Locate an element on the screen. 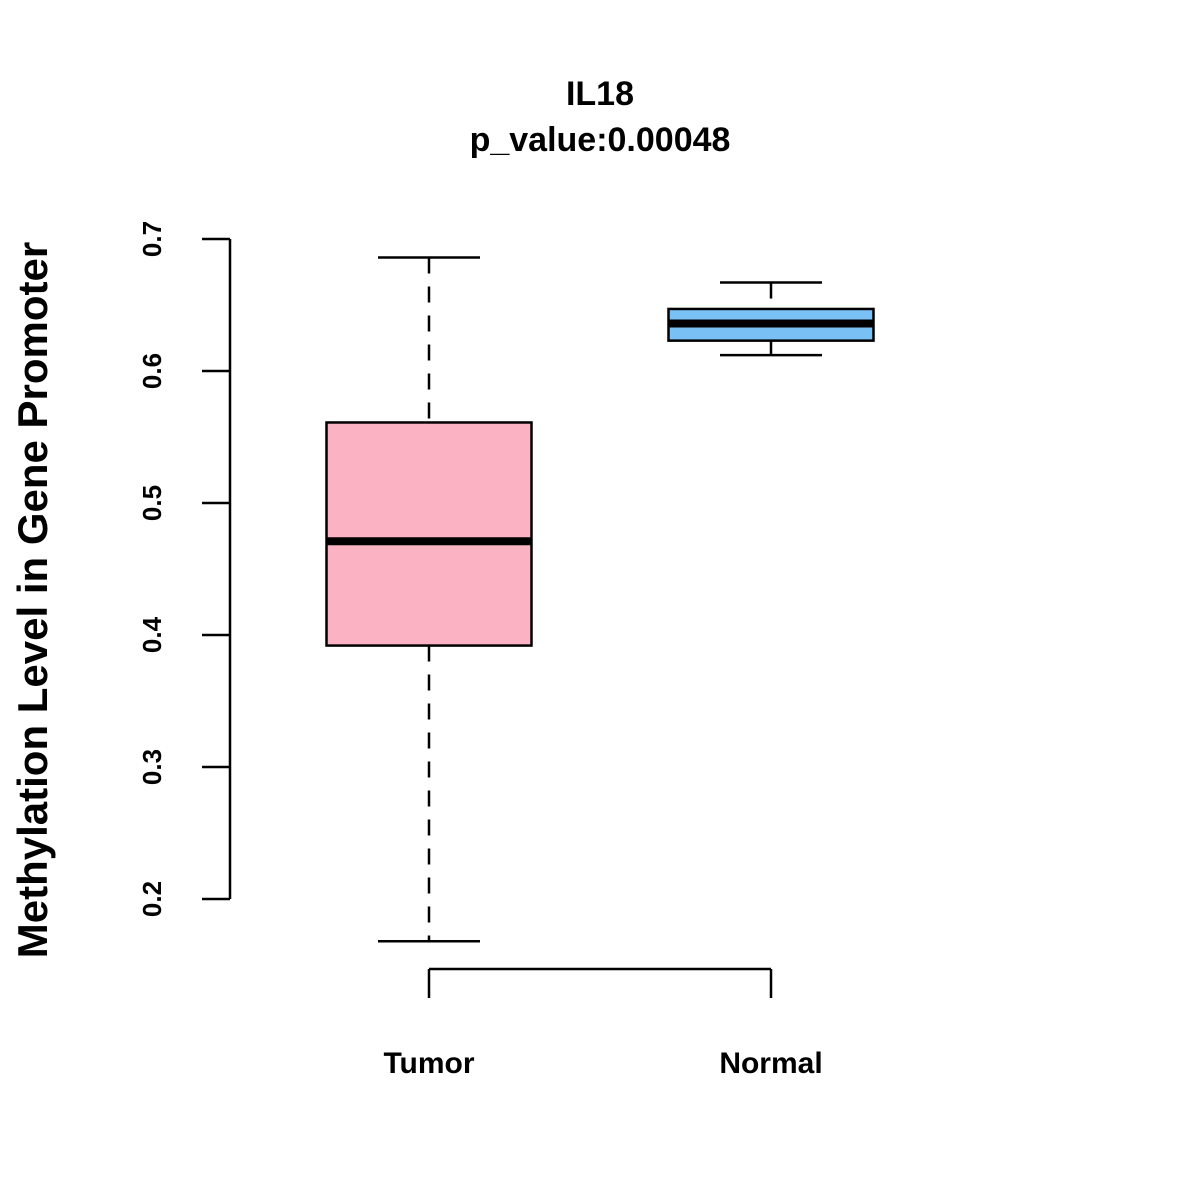 The image size is (1200, 1200). chart-title: IL18 is located at coordinates (600, 94).